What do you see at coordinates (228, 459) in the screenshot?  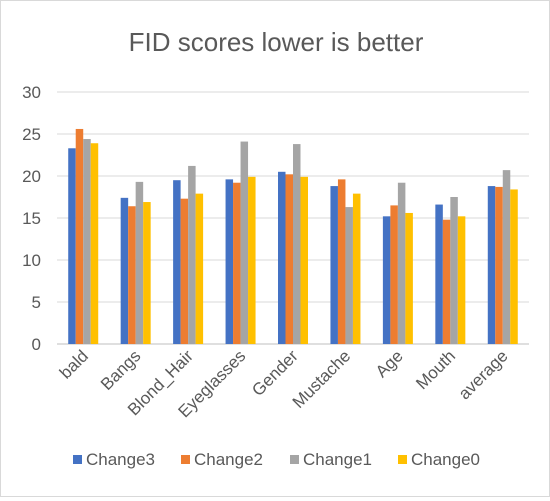 I see `legend-label: Change2` at bounding box center [228, 459].